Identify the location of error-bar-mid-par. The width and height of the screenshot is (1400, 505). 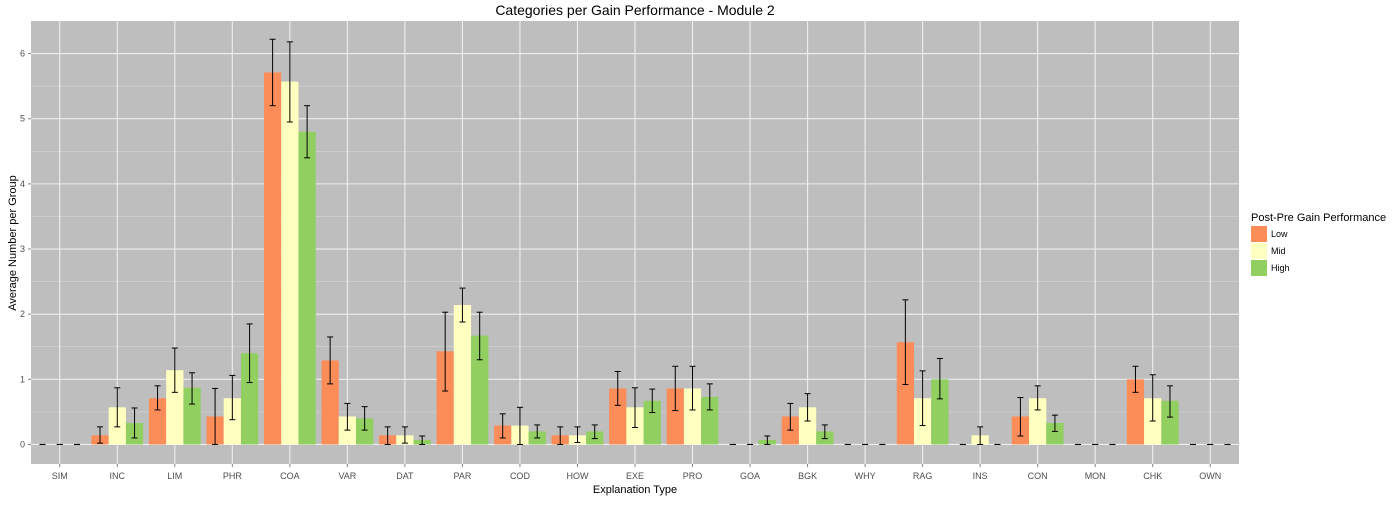
(462, 305).